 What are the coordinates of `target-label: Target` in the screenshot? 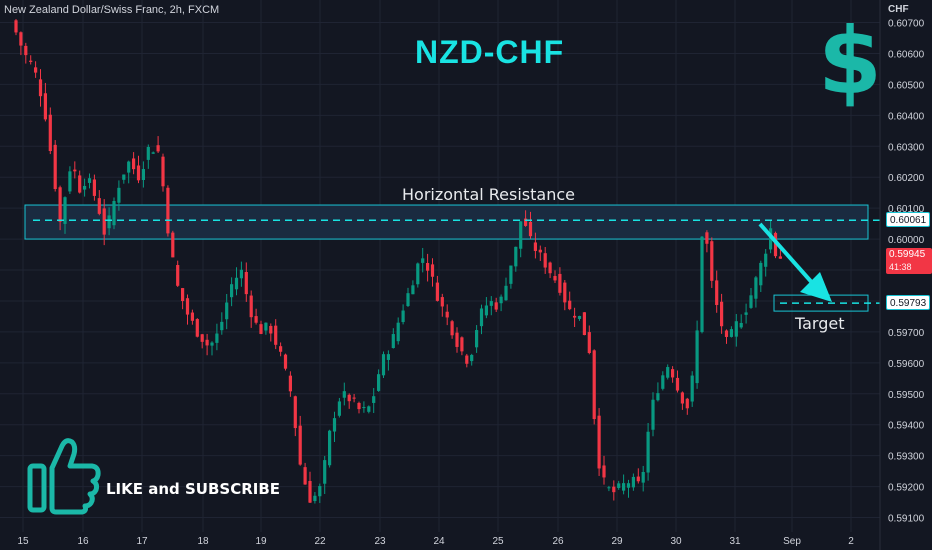 It's located at (820, 323).